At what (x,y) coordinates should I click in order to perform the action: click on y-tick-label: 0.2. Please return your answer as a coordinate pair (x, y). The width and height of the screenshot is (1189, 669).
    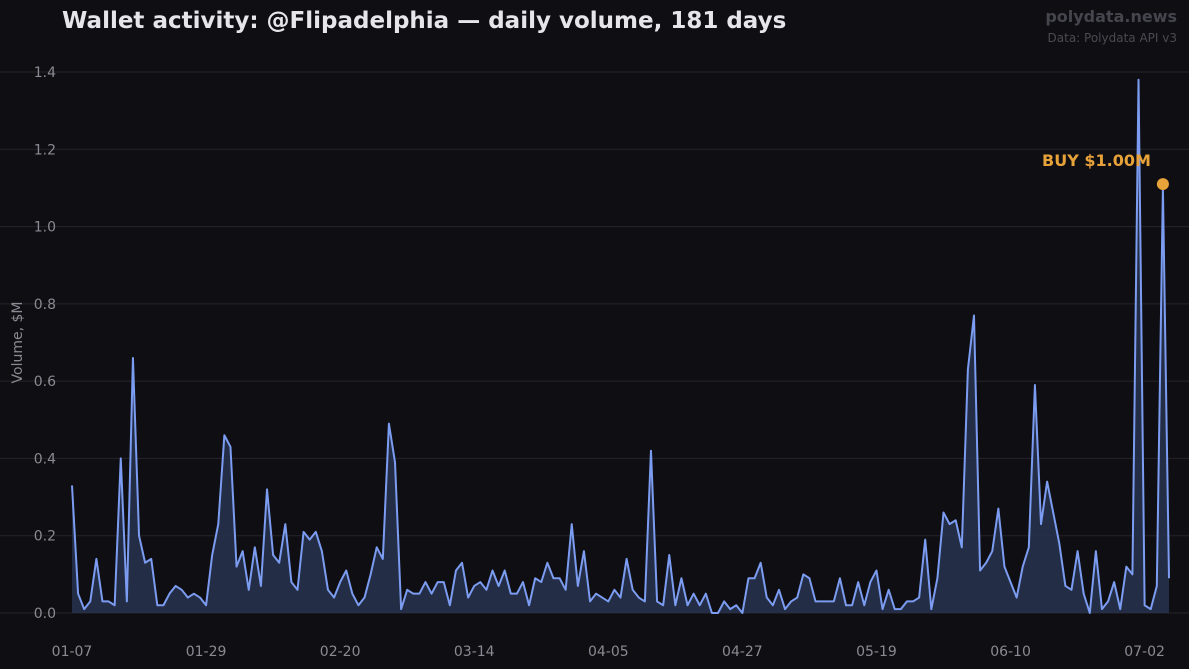
    Looking at the image, I should click on (45, 537).